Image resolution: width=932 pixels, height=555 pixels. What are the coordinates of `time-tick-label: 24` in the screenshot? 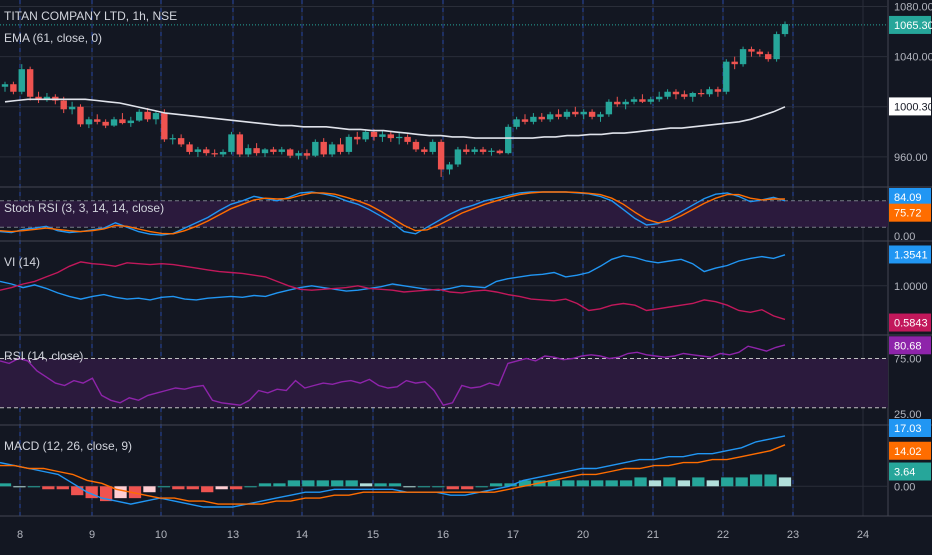 It's located at (863, 535).